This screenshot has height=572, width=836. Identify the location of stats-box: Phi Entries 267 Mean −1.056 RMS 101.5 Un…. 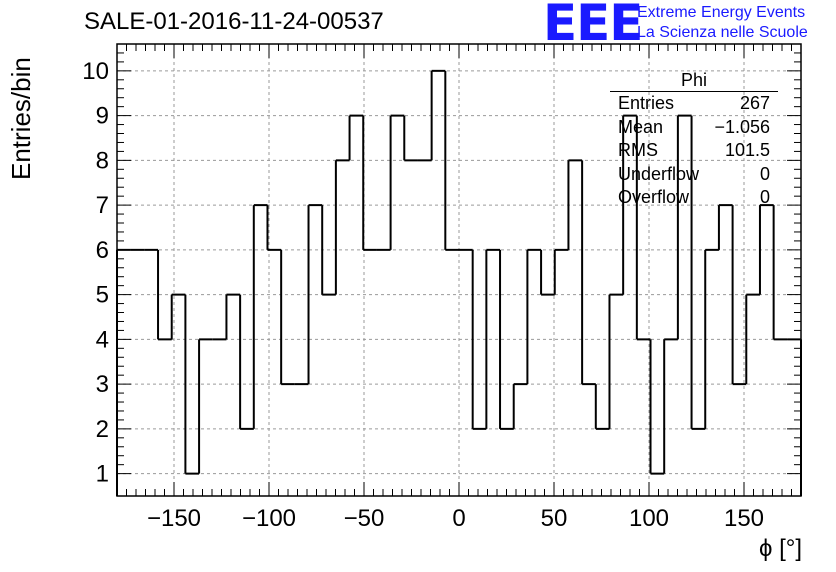
(694, 140).